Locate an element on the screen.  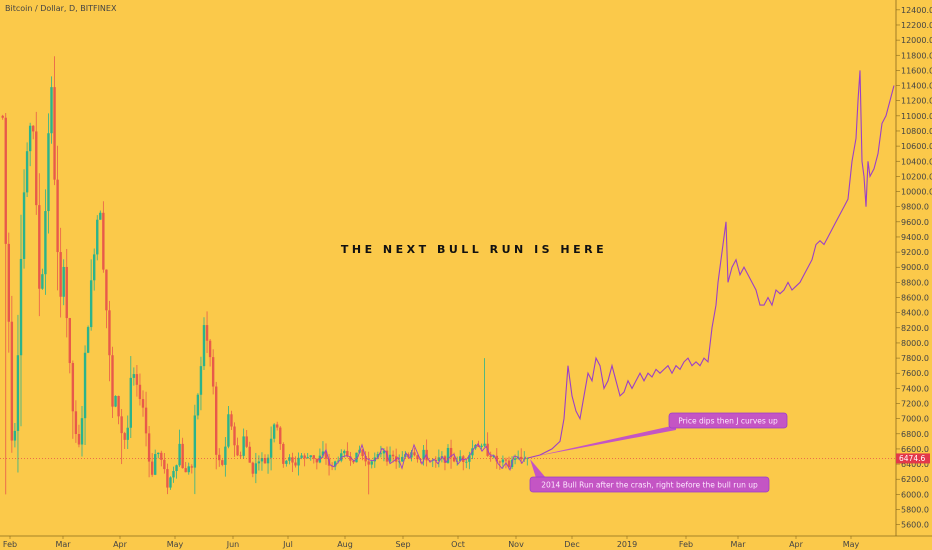
price-tick-label: 10200.0 is located at coordinates (916, 176).